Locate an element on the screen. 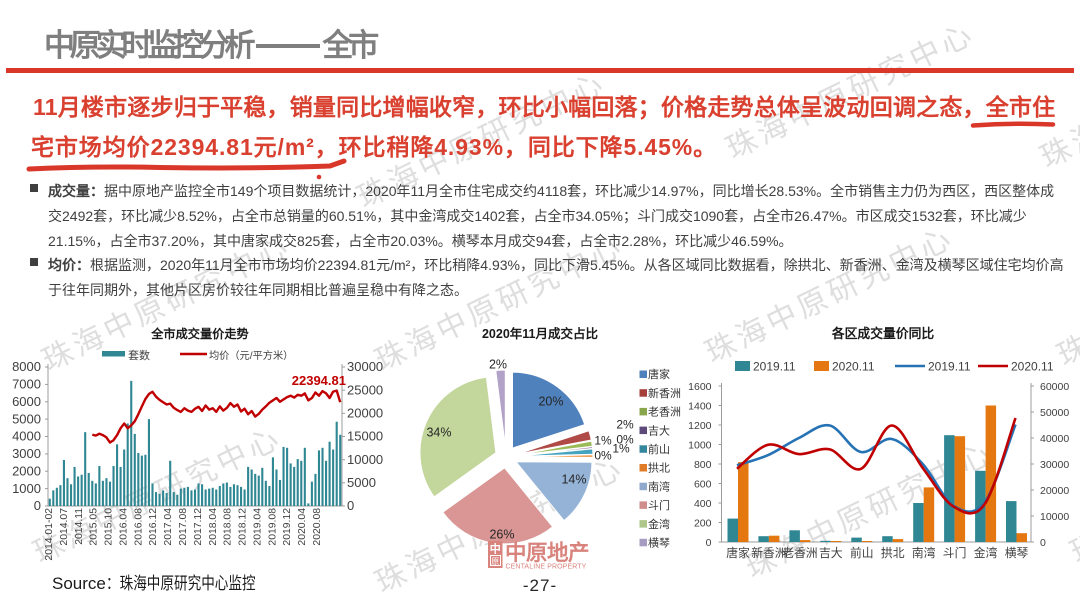 Image resolution: width=1080 pixels, height=602 pixels. svg-text: 40000 is located at coordinates (1054, 439).